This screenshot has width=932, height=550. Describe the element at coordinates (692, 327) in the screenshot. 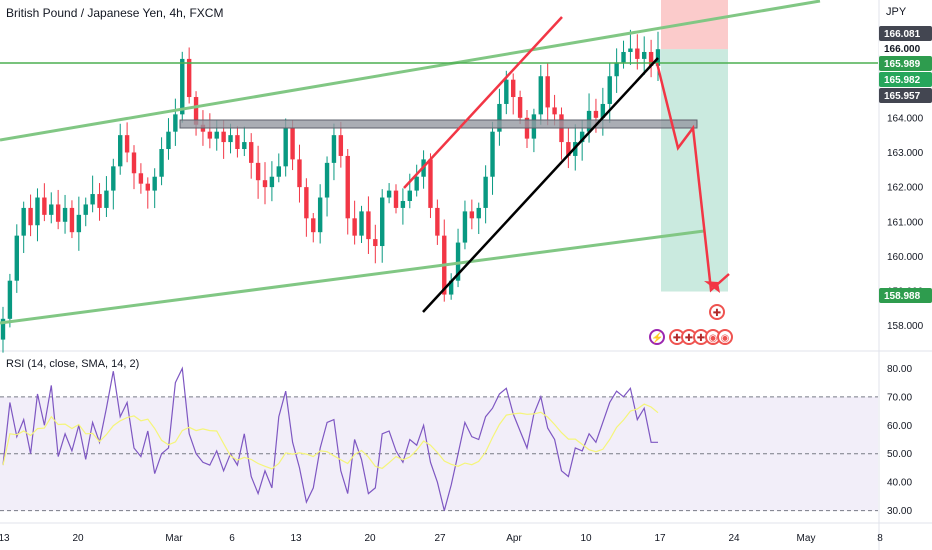

I see `event-icons: ✚ ⚡ ✚ ✚ ✚ ◉ ◉` at that location.